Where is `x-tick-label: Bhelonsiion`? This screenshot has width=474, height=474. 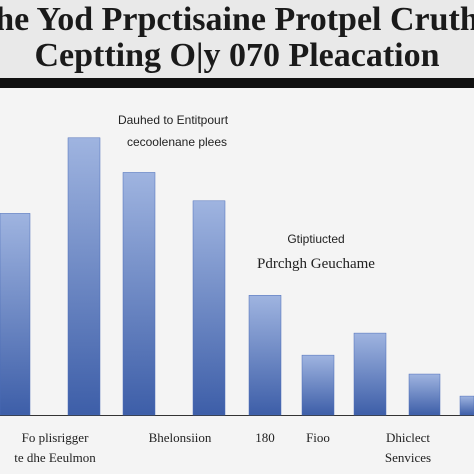 x-tick-label: Bhelonsiion is located at coordinates (180, 437).